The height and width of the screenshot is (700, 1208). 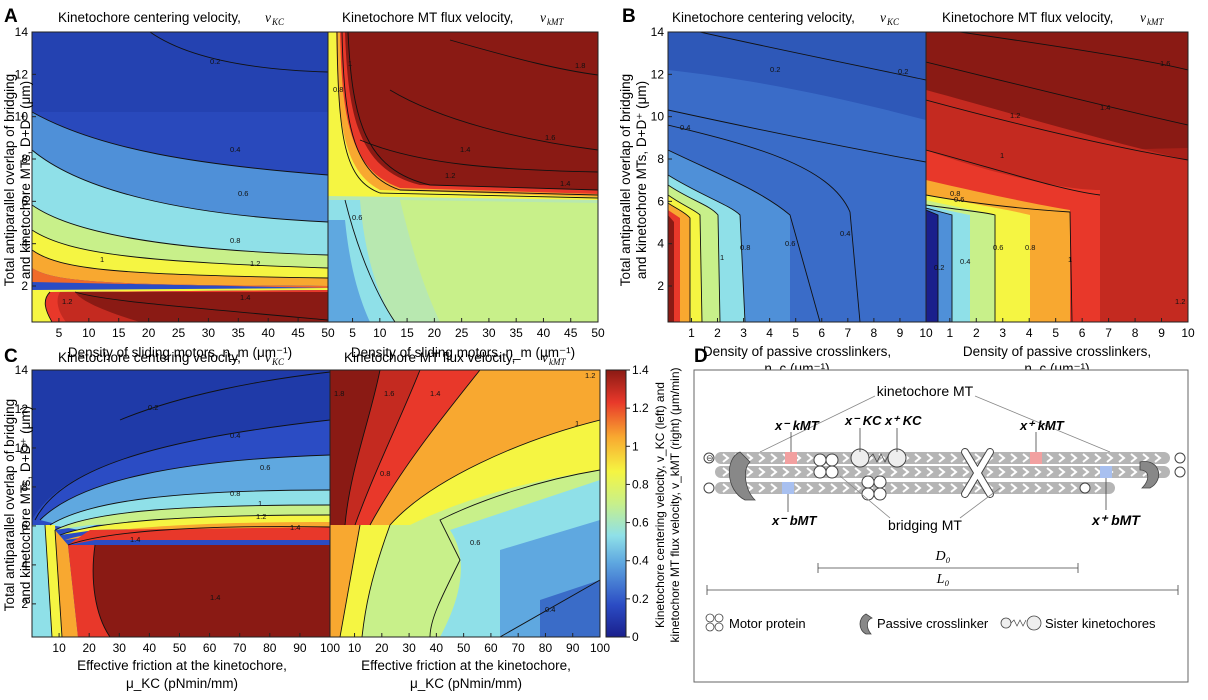 I want to click on panel-letter-b: B, so click(x=629, y=16).